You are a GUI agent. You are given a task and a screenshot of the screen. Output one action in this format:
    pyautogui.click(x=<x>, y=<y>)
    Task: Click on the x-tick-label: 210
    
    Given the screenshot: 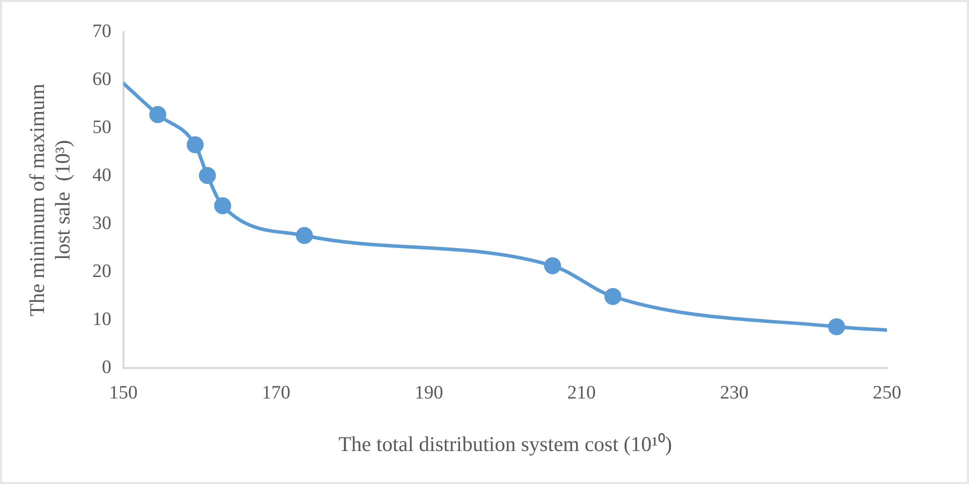 What is the action you would take?
    pyautogui.click(x=581, y=393)
    